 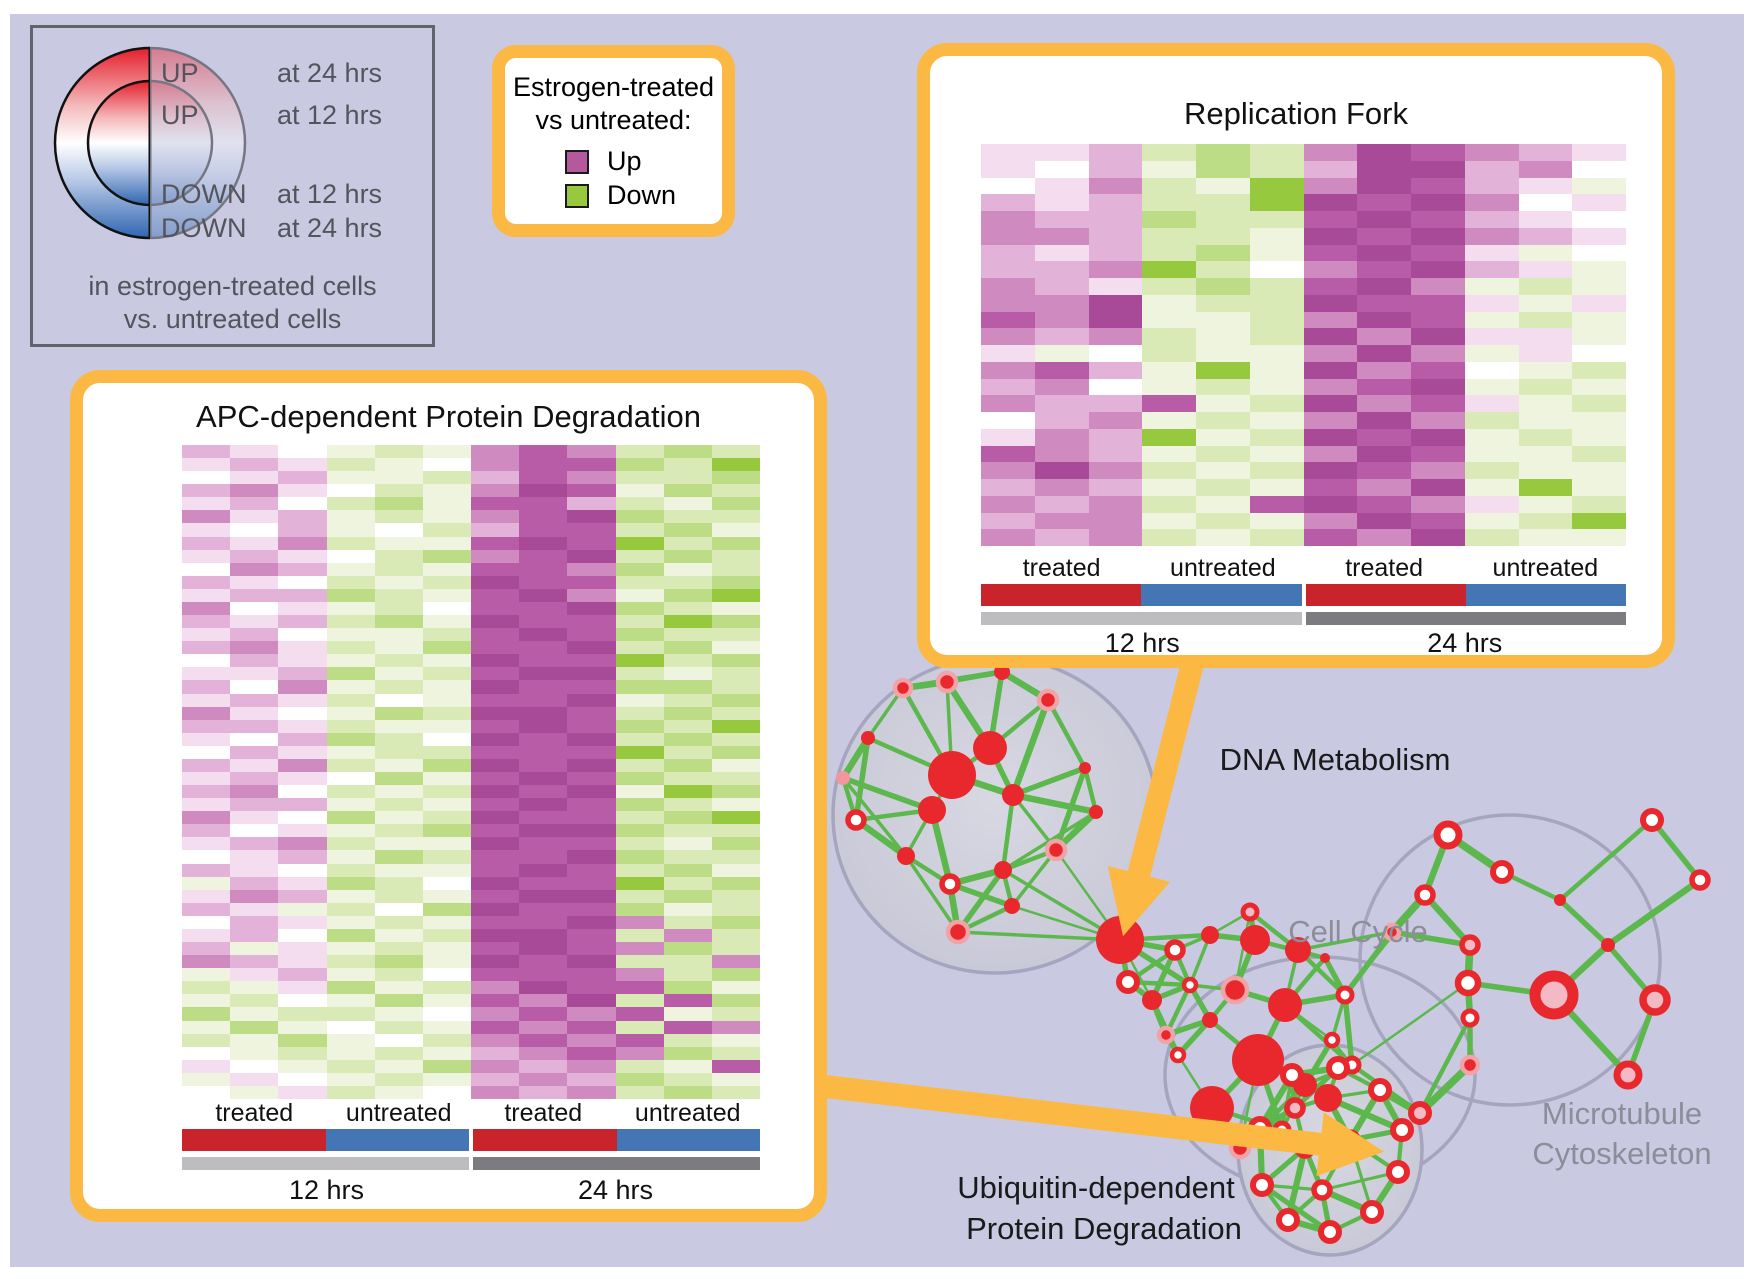 I want to click on color-legend-title: vs untreated:, so click(x=613, y=120).